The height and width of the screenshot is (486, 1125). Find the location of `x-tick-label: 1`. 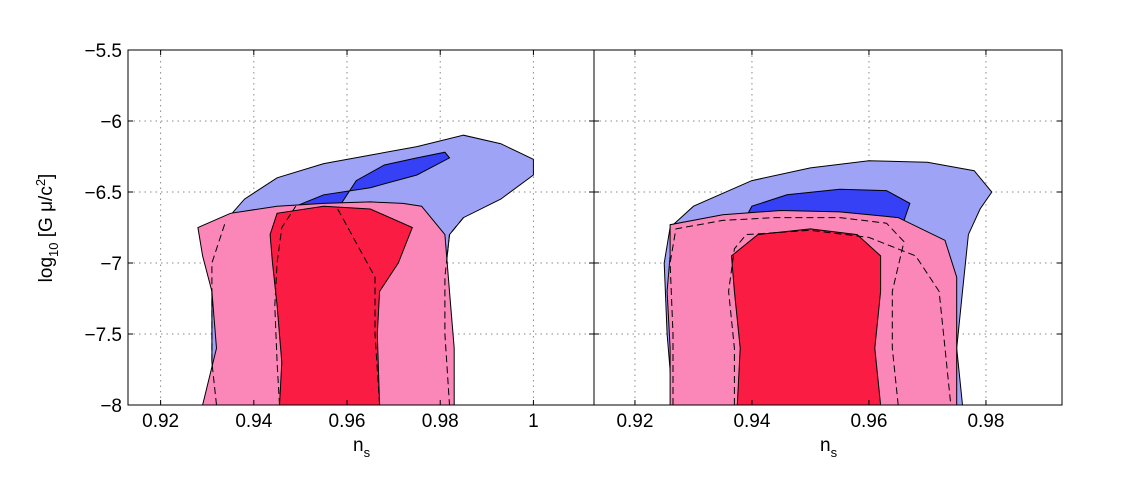

x-tick-label: 1 is located at coordinates (533, 421).